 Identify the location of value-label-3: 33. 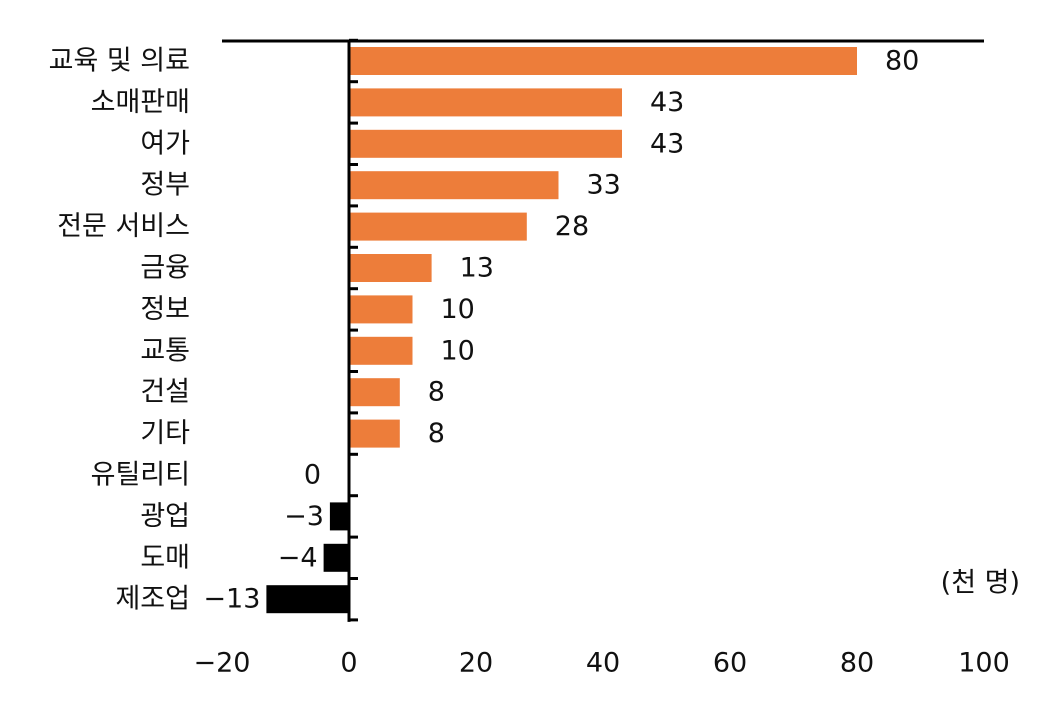
(604, 185).